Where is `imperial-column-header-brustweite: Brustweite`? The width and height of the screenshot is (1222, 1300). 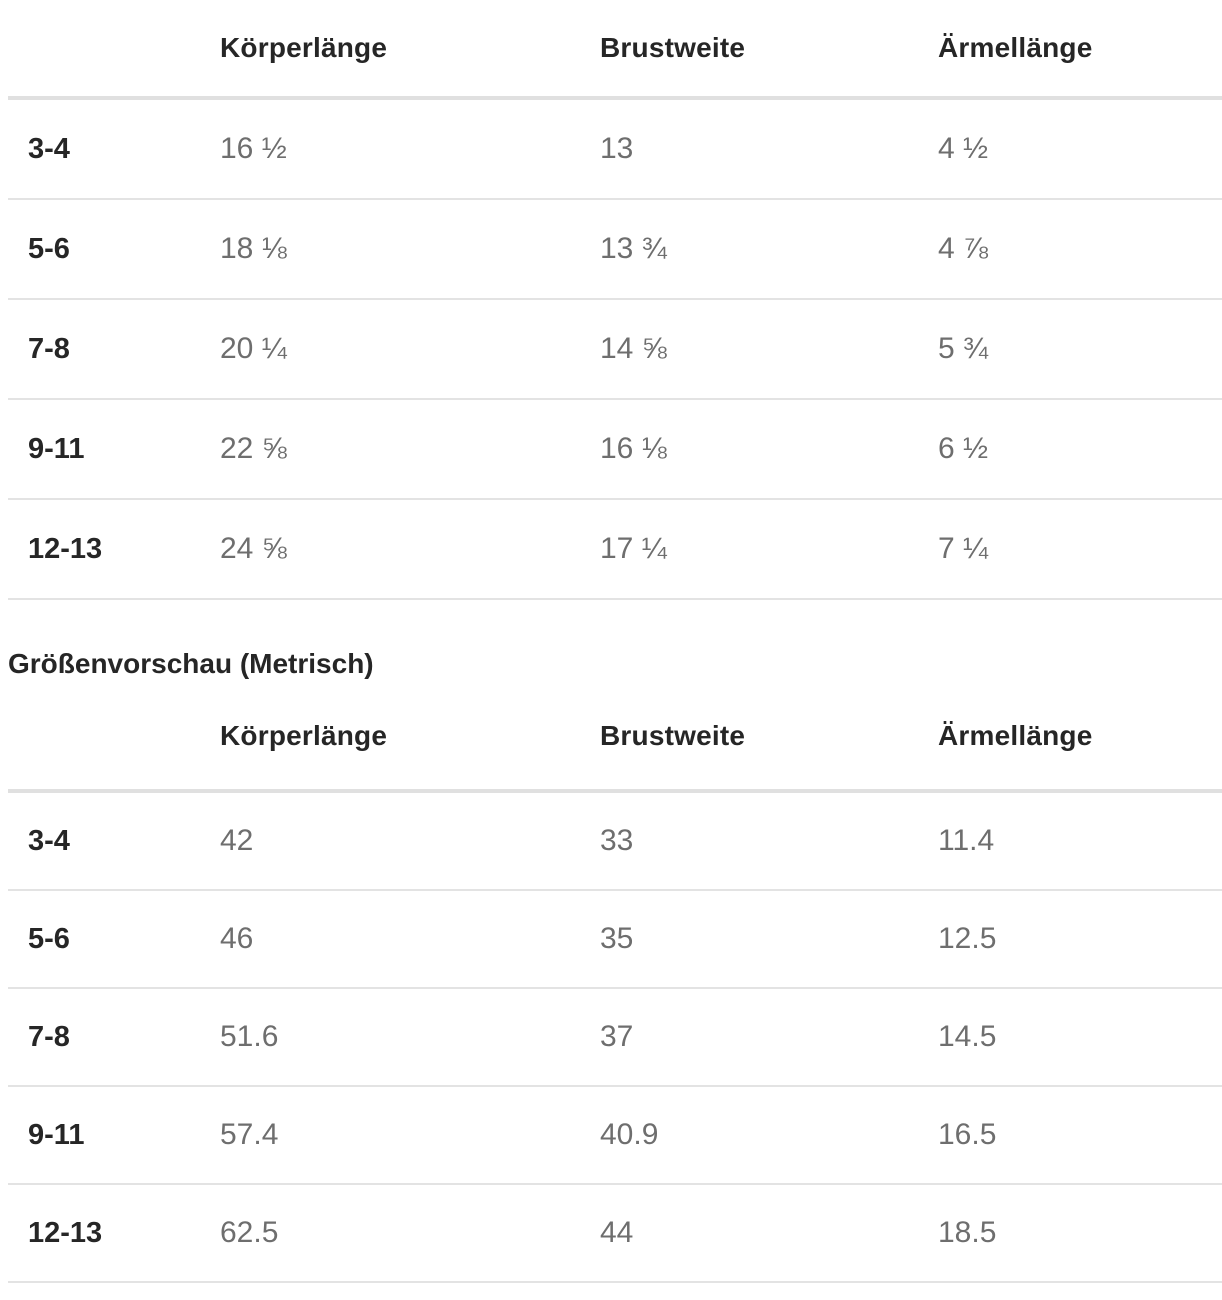
imperial-column-header-brustweite: Brustweite is located at coordinates (769, 50).